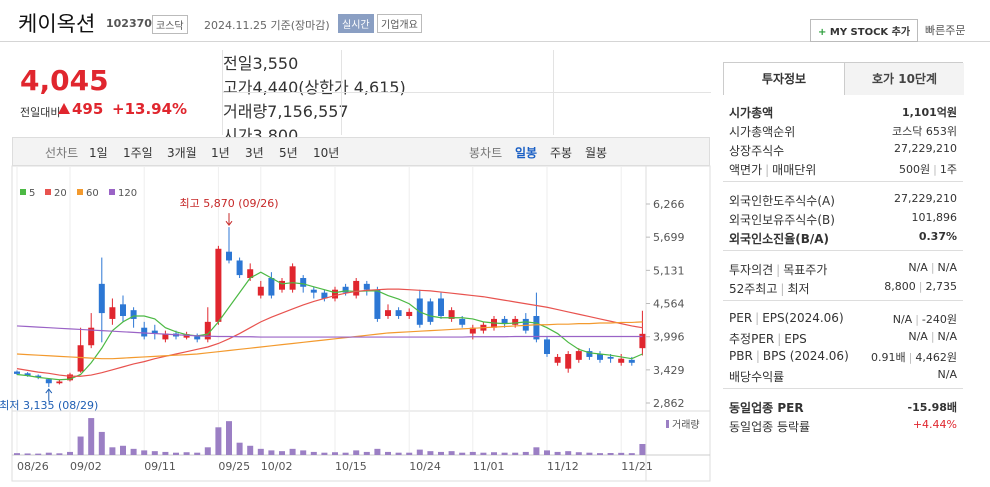  What do you see at coordinates (948, 169) in the screenshot?
I see `value-part: 1주` at bounding box center [948, 169].